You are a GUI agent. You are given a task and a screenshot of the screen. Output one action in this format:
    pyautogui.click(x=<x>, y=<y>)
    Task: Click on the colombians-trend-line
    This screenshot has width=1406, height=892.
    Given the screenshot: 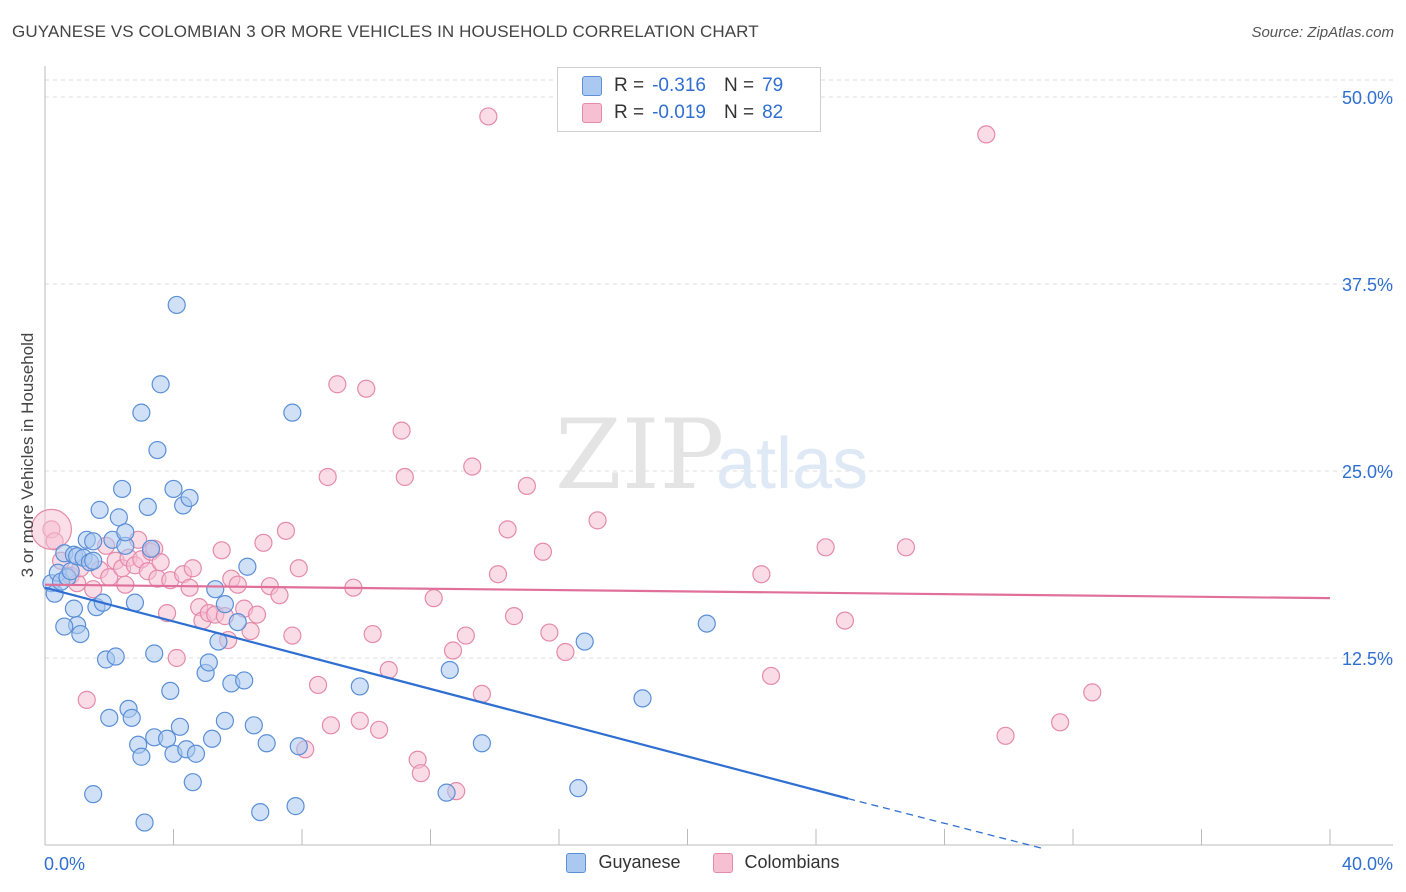 What is the action you would take?
    pyautogui.click(x=687, y=591)
    